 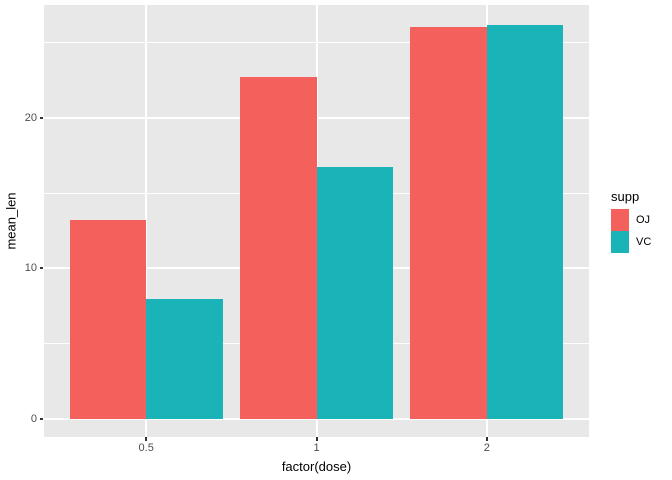 I want to click on legend-item-VC: VC, so click(x=631, y=242).